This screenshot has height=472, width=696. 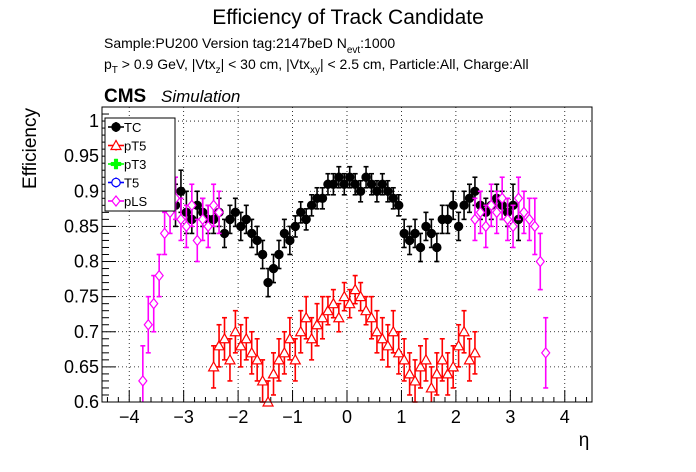 What do you see at coordinates (348, 17) in the screenshot?
I see `chart-title: Efficiency of Track Candidate` at bounding box center [348, 17].